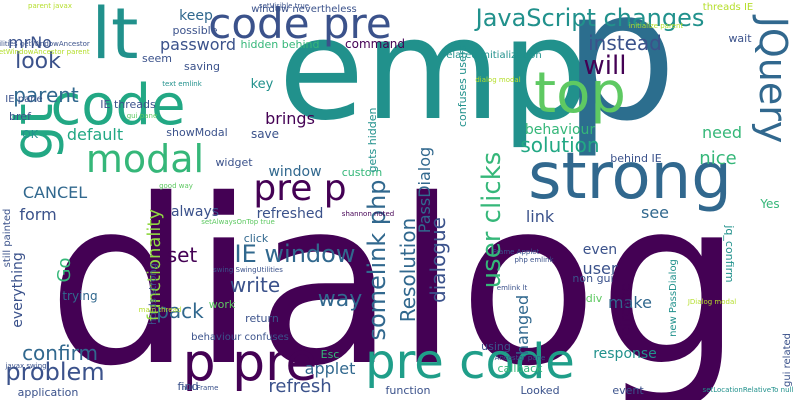 Image resolution: width=800 pixels, height=400 pixels. What do you see at coordinates (20, 116) in the screenshot?
I see `word: bref` at bounding box center [20, 116].